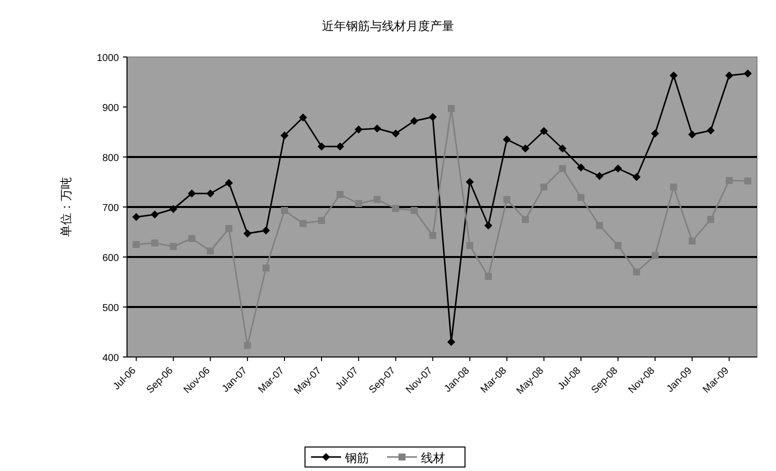 This screenshot has width=776, height=471. I want to click on legend-label: 线材, so click(433, 458).